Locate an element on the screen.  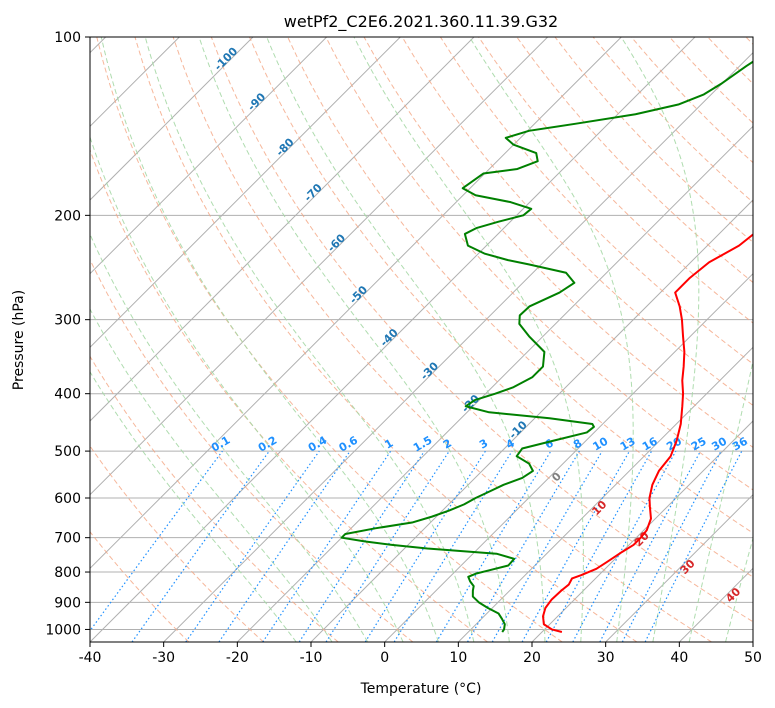
y-tick-label: 700 is located at coordinates (67, 539).